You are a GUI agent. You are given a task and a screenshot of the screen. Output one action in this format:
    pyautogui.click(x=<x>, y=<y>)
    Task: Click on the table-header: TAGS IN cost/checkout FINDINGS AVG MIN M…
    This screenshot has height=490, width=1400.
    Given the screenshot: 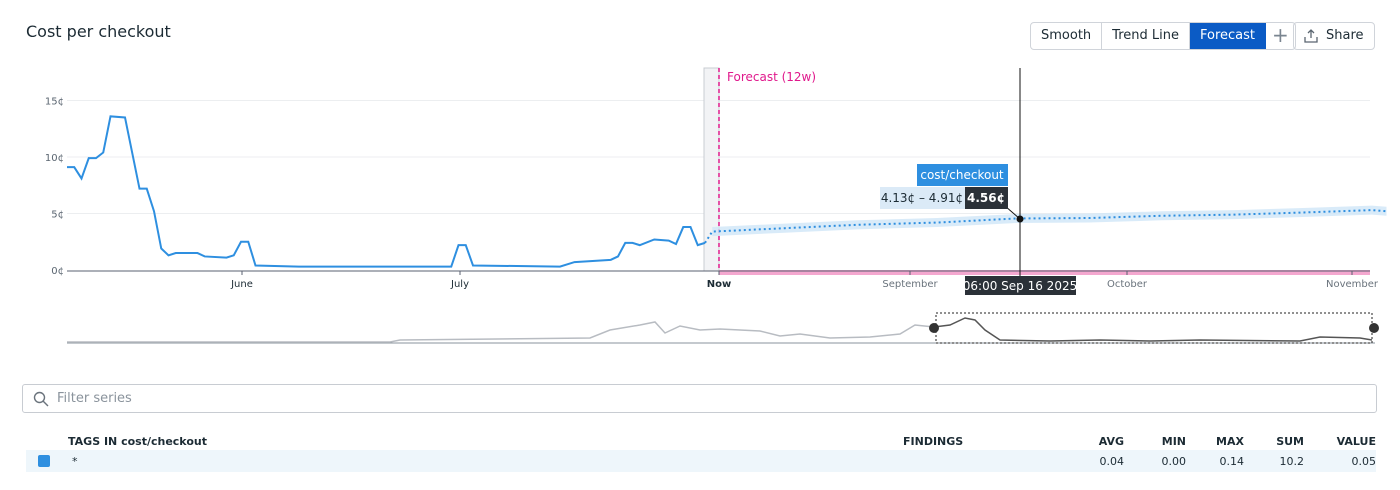 What is the action you would take?
    pyautogui.click(x=701, y=441)
    